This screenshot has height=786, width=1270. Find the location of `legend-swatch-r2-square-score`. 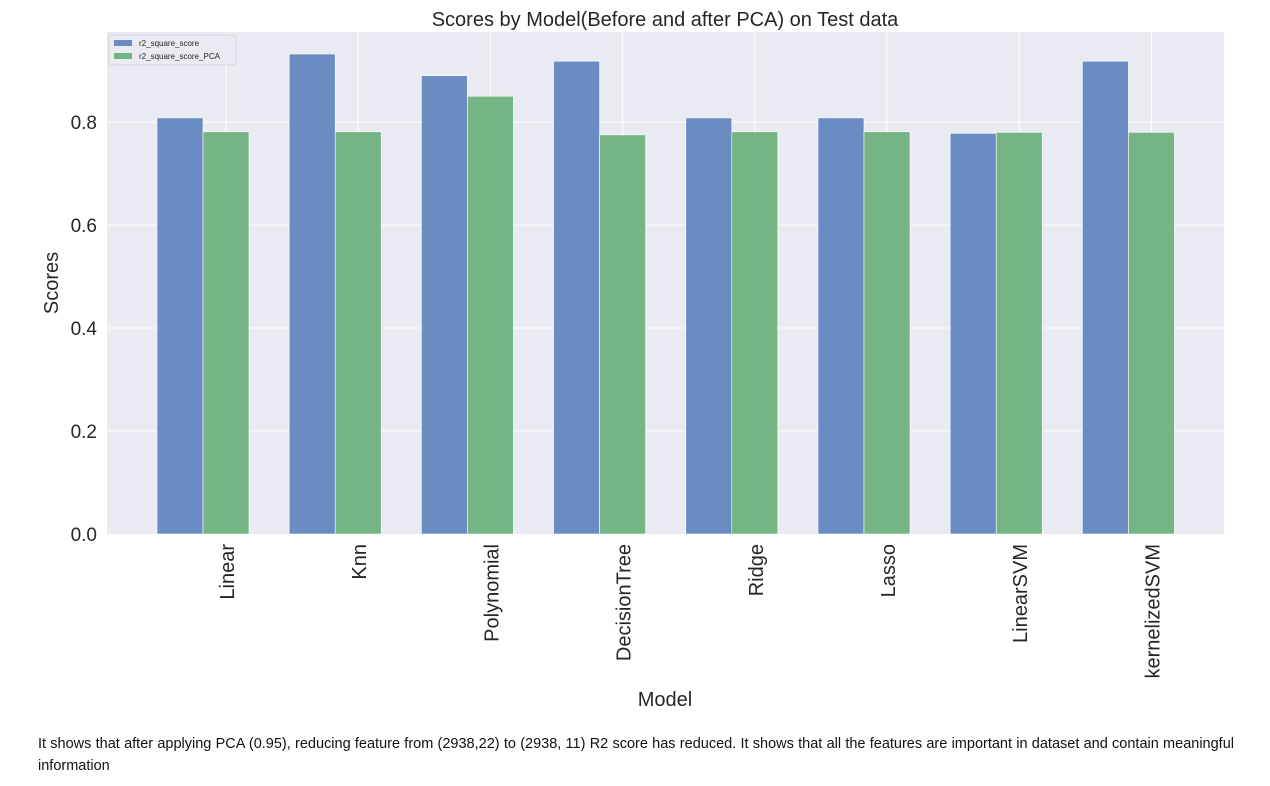

legend-swatch-r2-square-score is located at coordinates (123, 43).